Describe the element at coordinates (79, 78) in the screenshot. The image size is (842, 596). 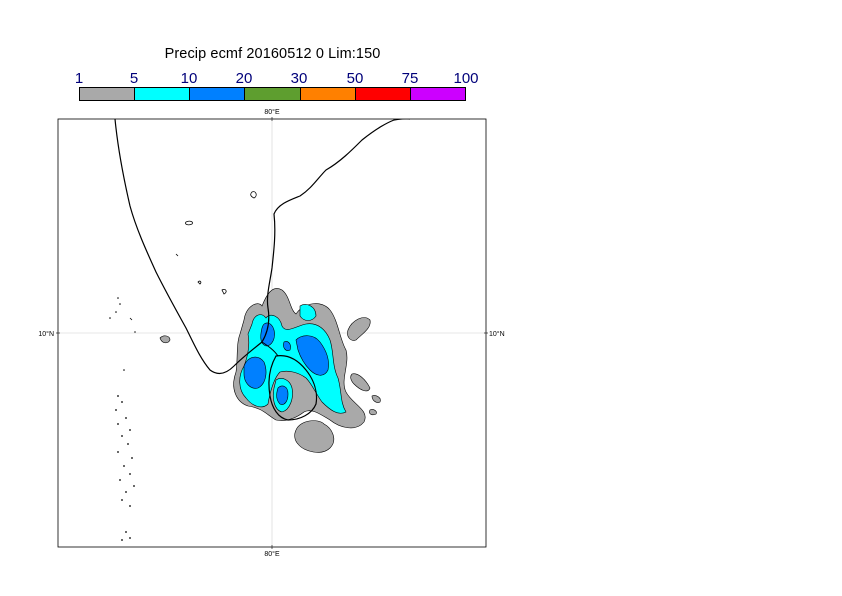
I see `legend-label-1: 1` at that location.